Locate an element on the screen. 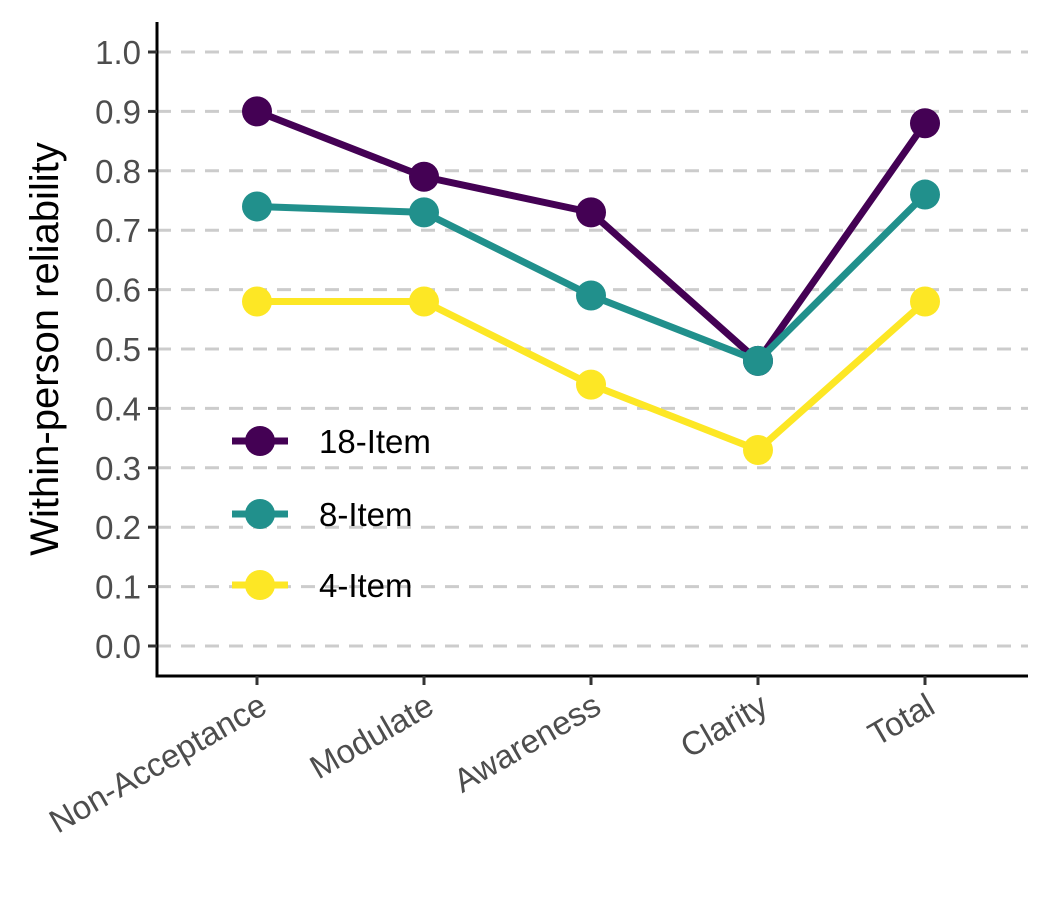 The width and height of the screenshot is (1050, 900). legend: 18-Item 8-Item 4-Item is located at coordinates (331, 513).